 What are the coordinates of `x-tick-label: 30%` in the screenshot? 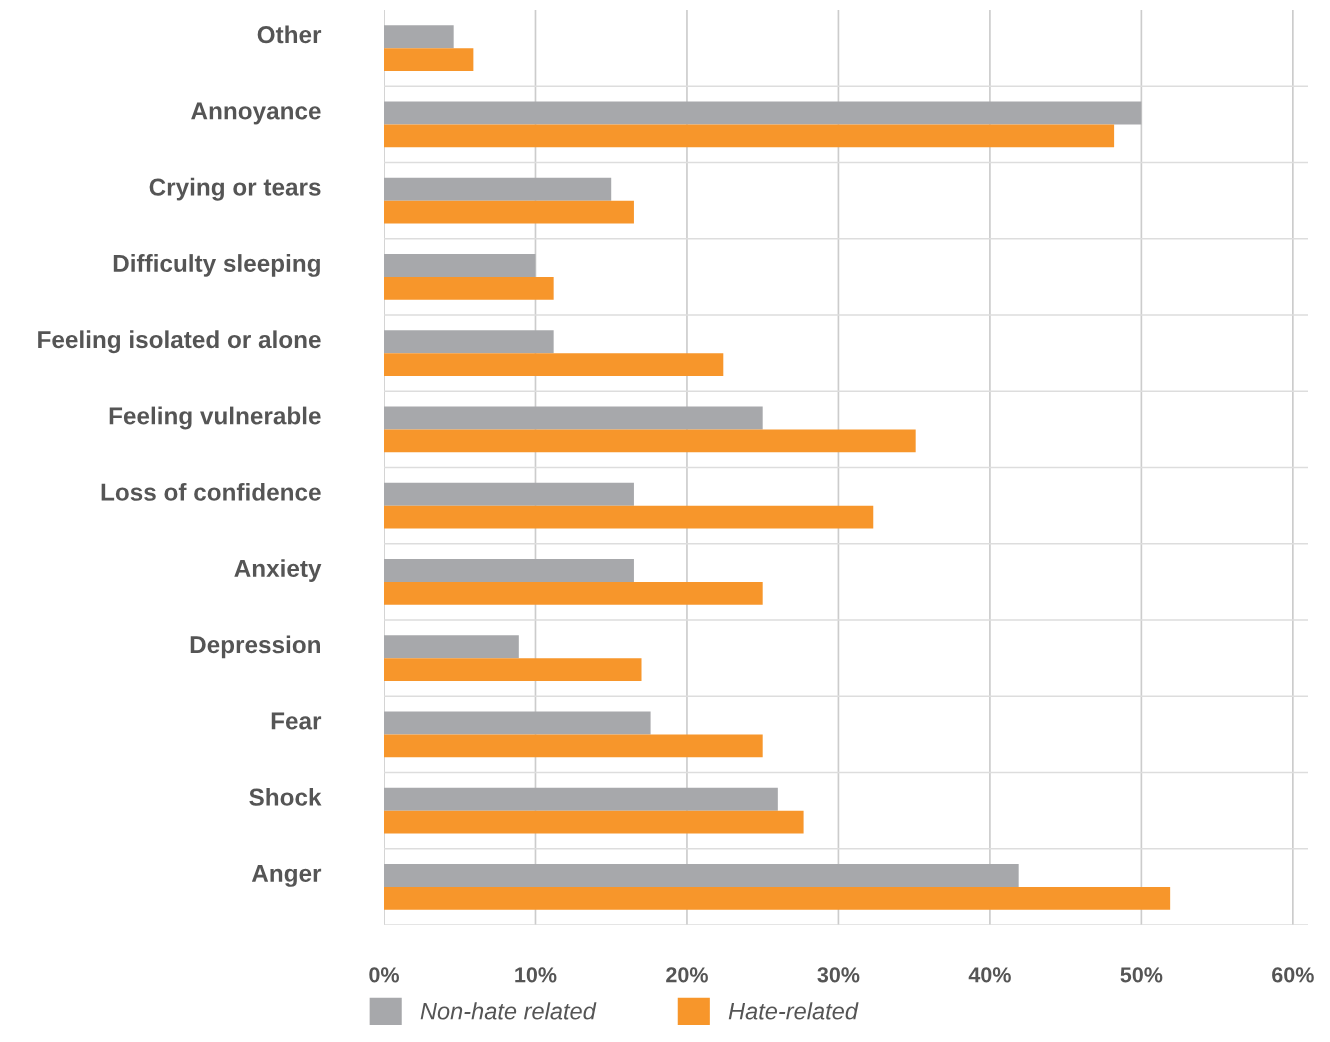 It's located at (838, 975).